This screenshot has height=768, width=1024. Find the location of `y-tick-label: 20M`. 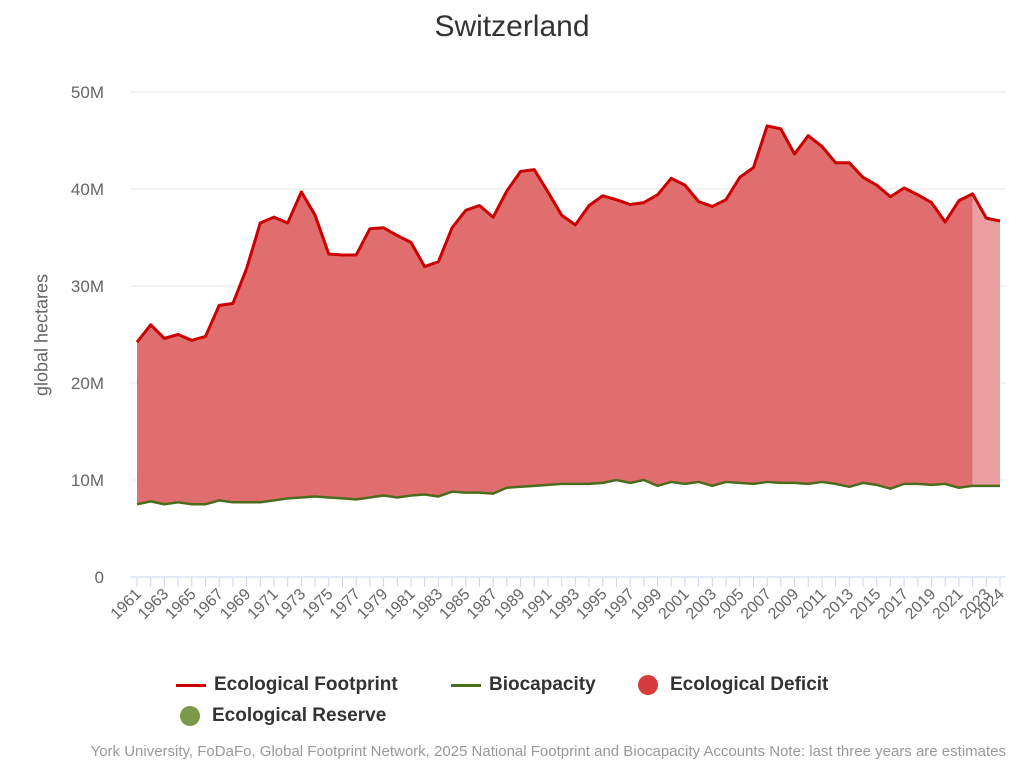

y-tick-label: 20M is located at coordinates (87, 383).